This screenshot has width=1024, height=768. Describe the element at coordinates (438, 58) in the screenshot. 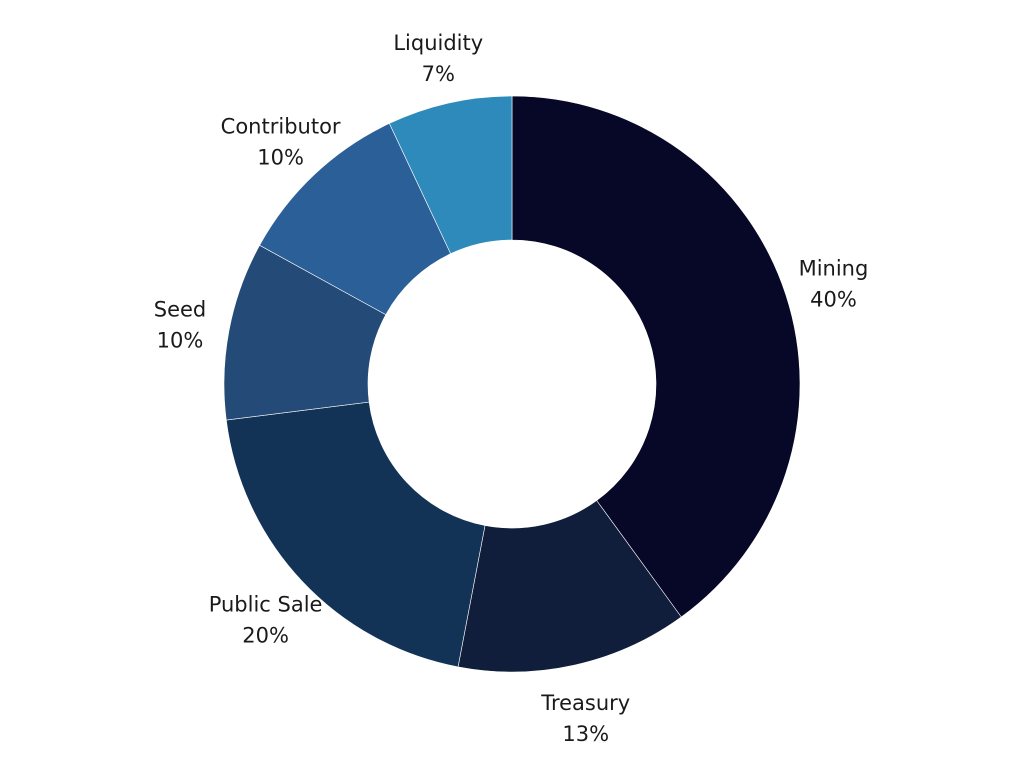

I see `label-liquidity: Liquidity 7%` at that location.